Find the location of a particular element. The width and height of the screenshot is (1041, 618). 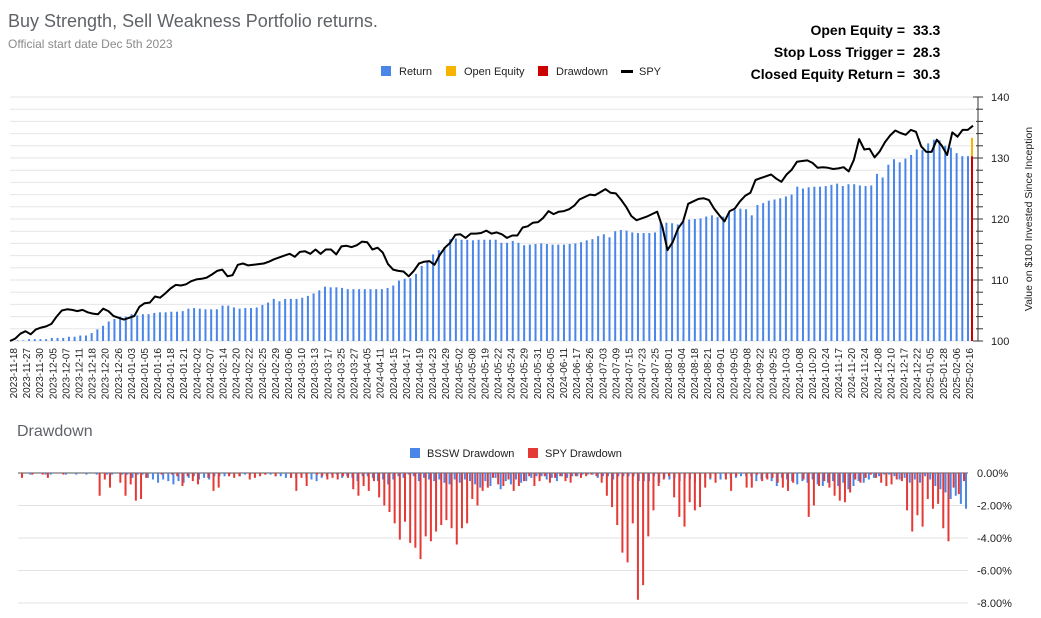

x-tick-label: 2024-07-25 is located at coordinates (656, 374).